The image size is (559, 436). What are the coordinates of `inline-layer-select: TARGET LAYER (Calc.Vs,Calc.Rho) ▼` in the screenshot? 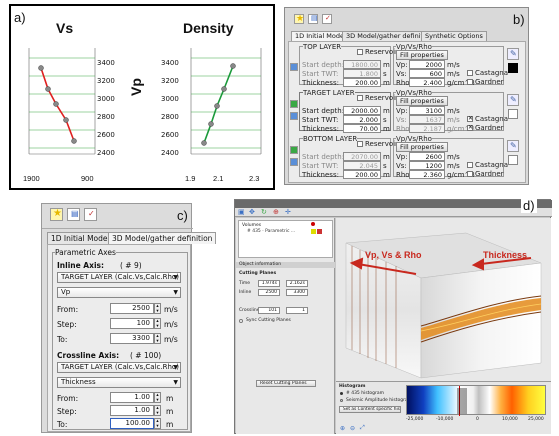 It's located at (119, 277).